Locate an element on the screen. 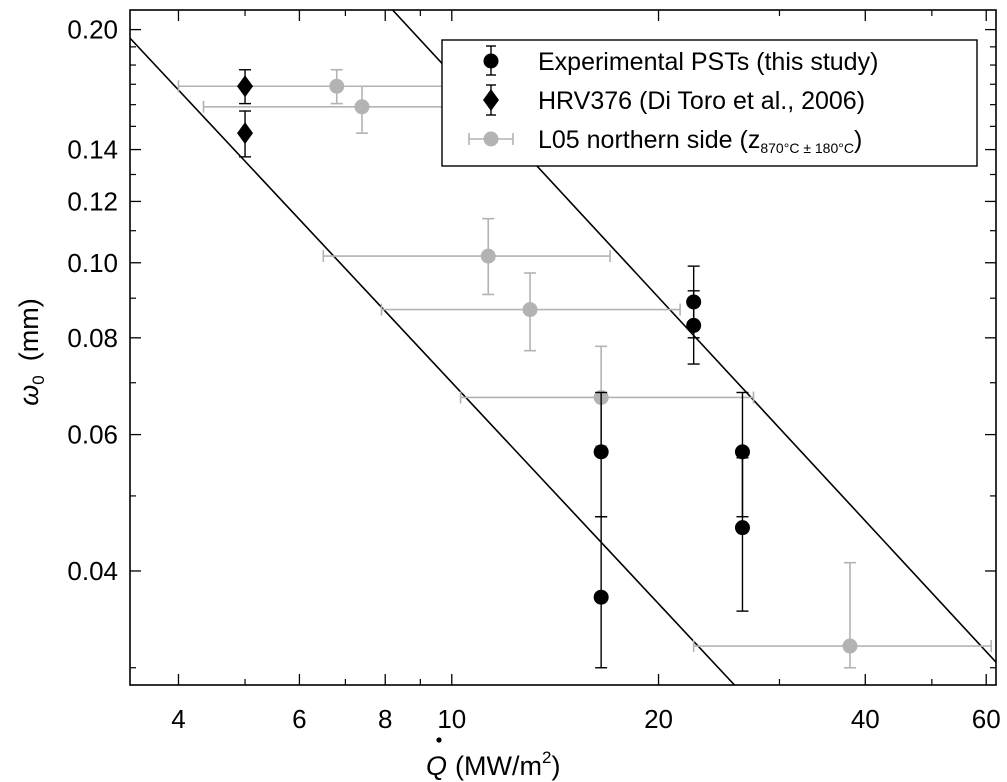 The height and width of the screenshot is (782, 1007). x-tick-label: 40 is located at coordinates (865, 719).